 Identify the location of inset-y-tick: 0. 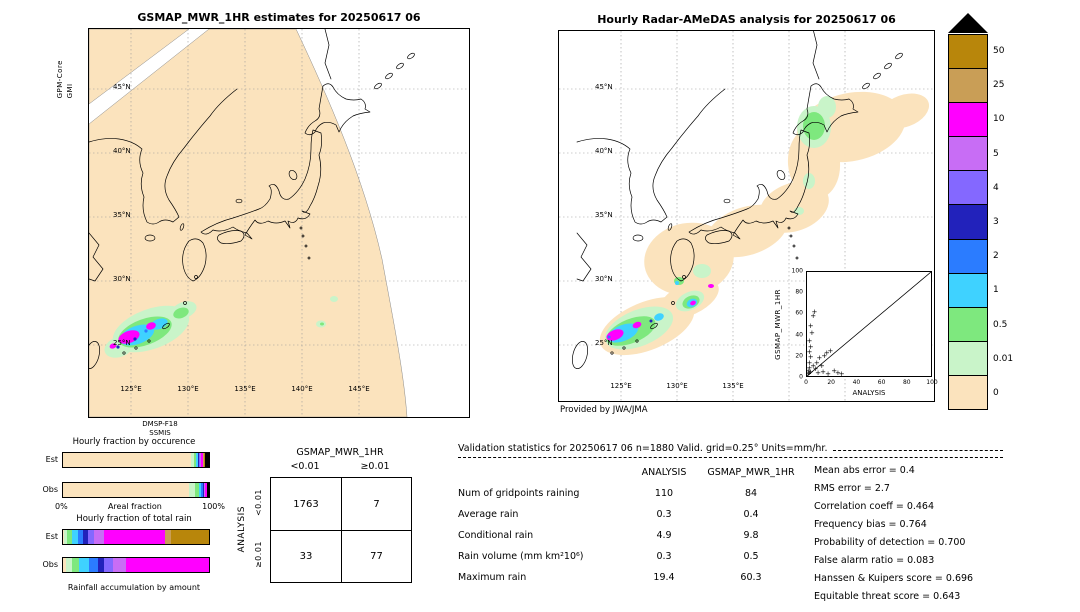
(801, 377).